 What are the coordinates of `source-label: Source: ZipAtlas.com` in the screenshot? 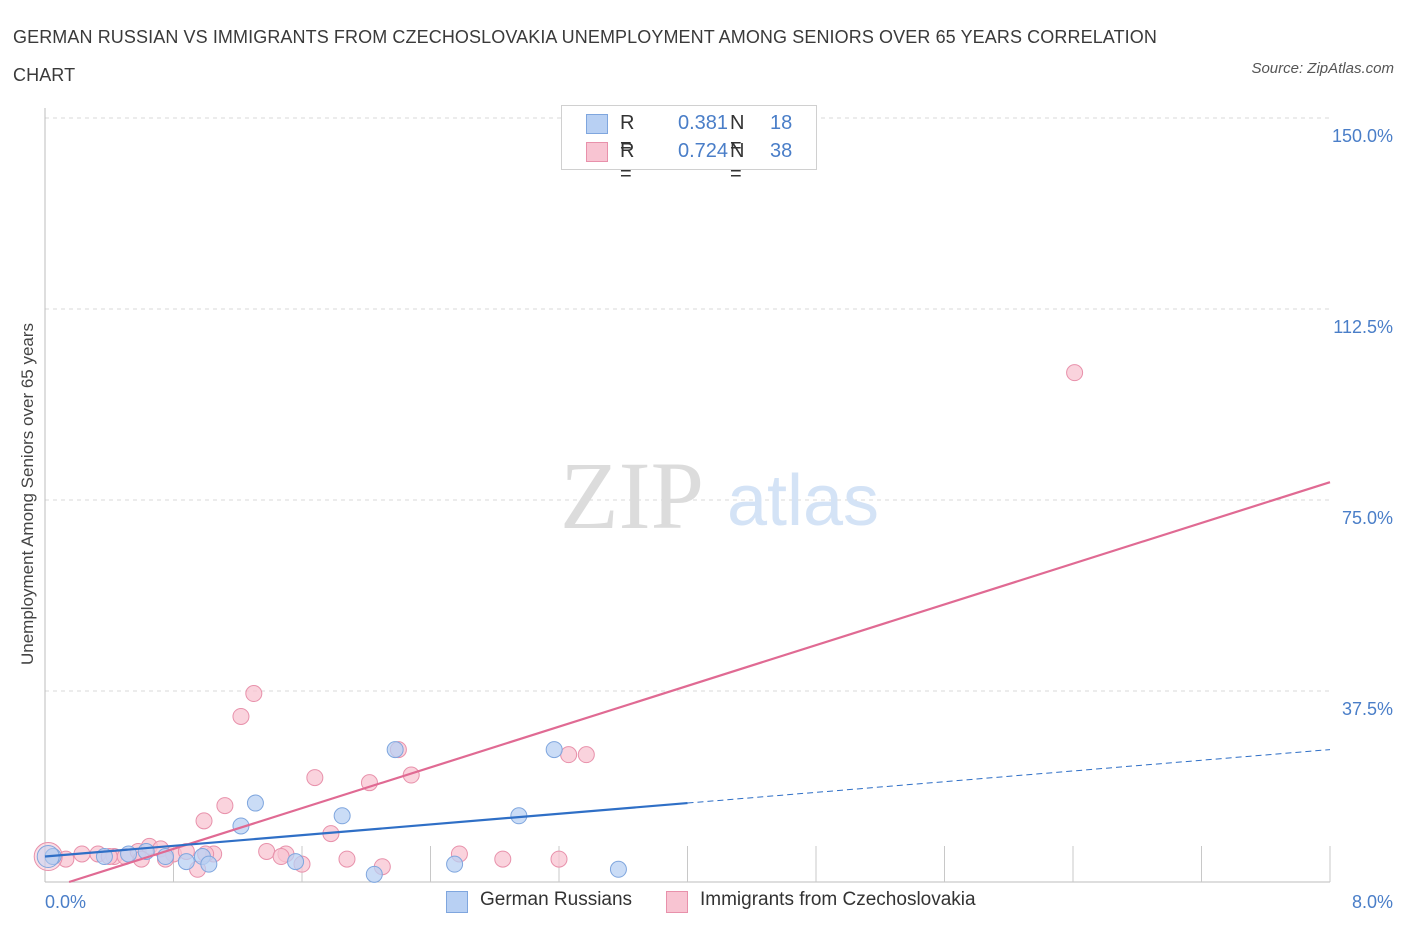 It's located at (1322, 68).